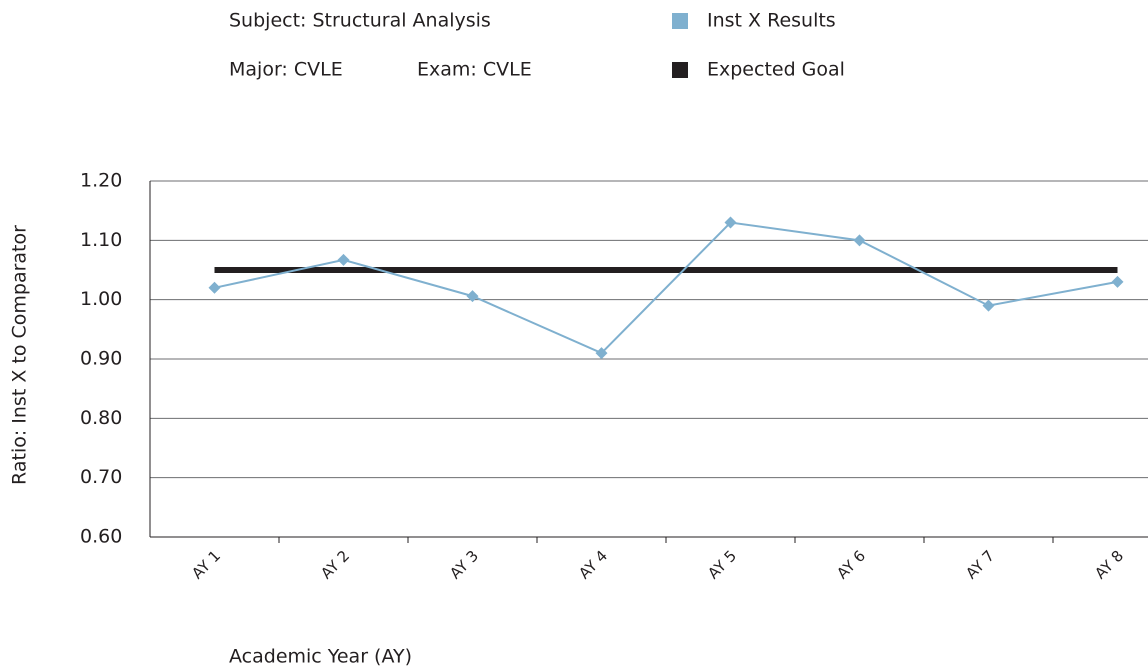 The height and width of the screenshot is (669, 1148). Describe the element at coordinates (474, 70) in the screenshot. I see `annotation: Exam: CVLE` at that location.